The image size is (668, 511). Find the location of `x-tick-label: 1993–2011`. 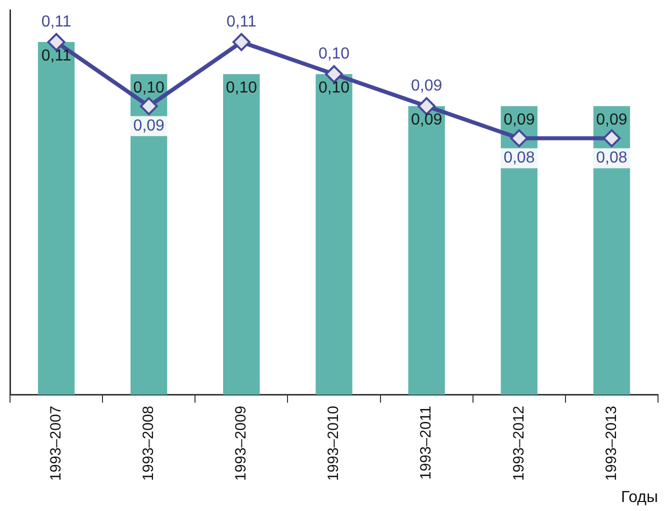

x-tick-label: 1993–2011 is located at coordinates (426, 443).